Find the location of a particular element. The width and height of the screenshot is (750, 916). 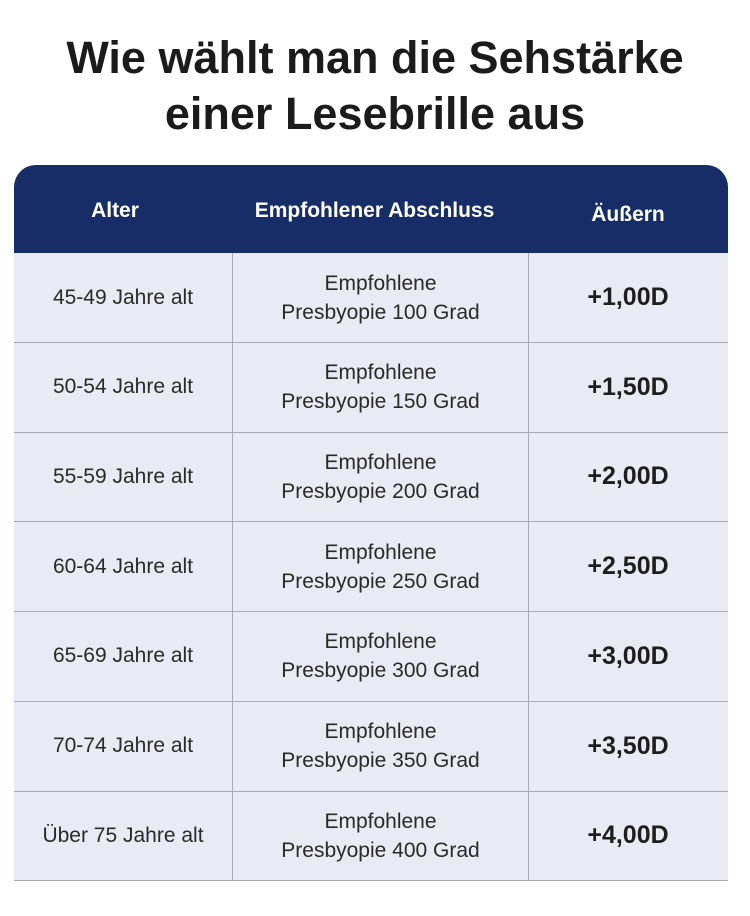

recommendation-line: Presbyopie 100 Grad is located at coordinates (380, 312).